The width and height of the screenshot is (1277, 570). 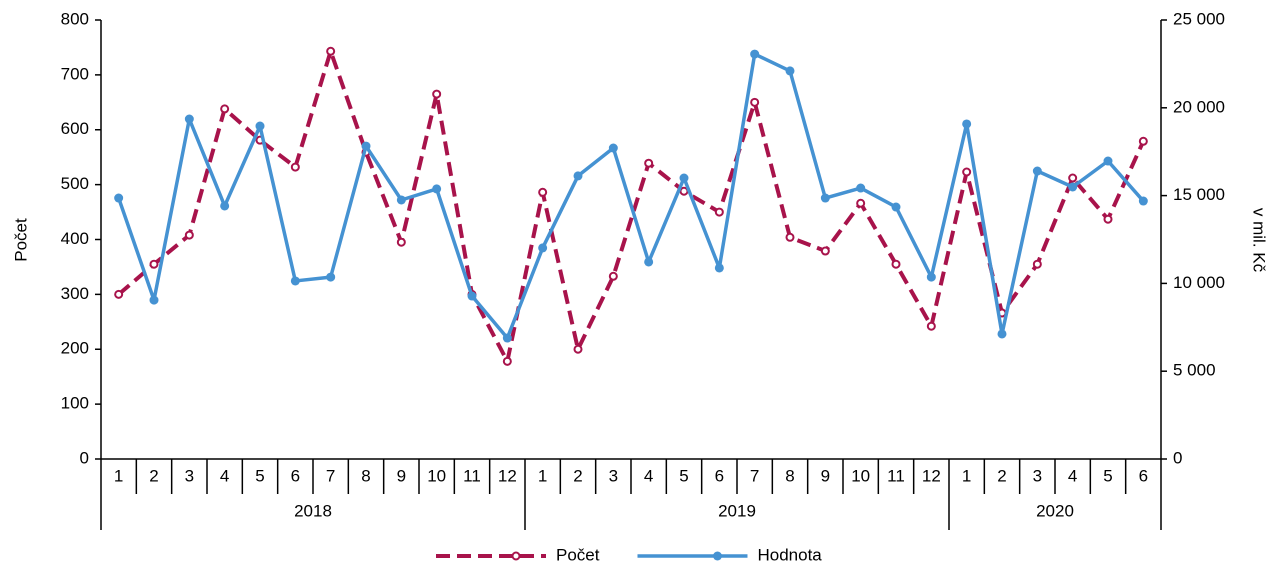 What do you see at coordinates (1259, 240) in the screenshot?
I see `y2-axis-title: v mil. Kč` at bounding box center [1259, 240].